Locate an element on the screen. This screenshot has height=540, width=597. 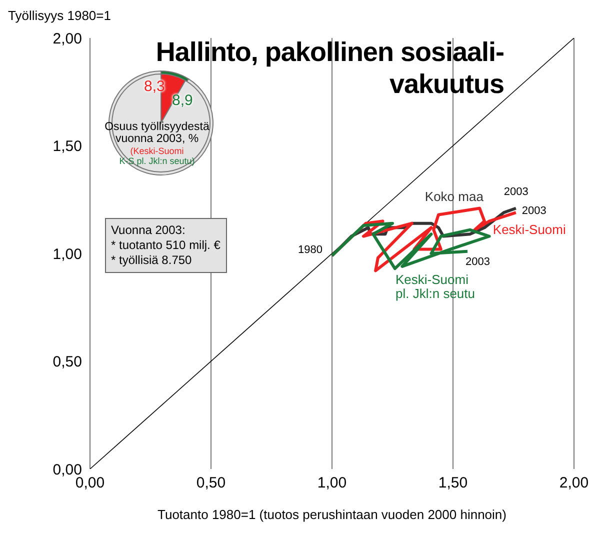
series-label: Keski-Suomi is located at coordinates (529, 229).